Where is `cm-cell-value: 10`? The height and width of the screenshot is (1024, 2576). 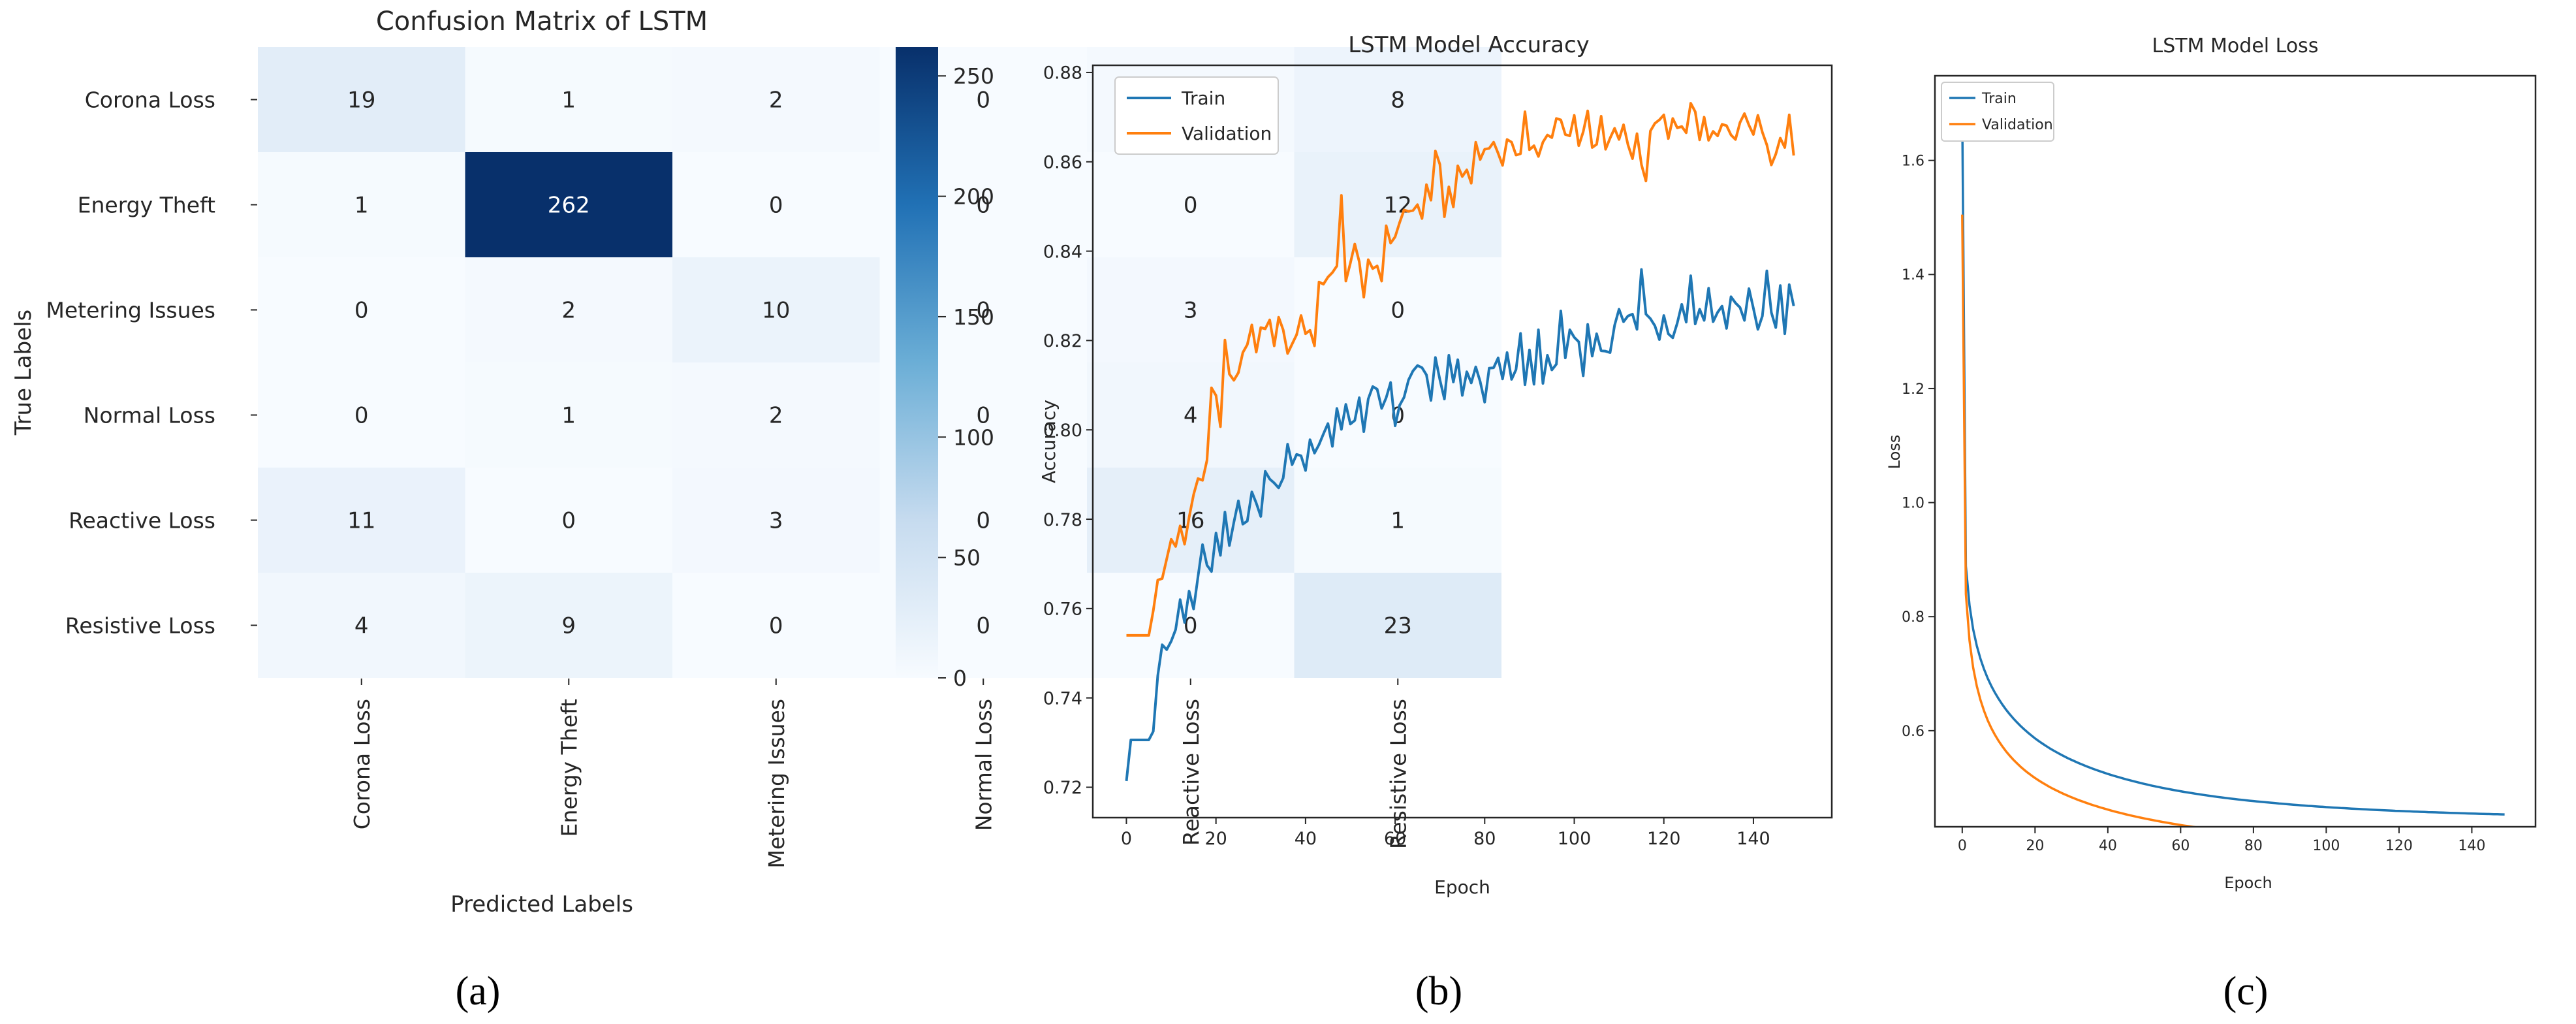 cm-cell-value: 10 is located at coordinates (776, 311).